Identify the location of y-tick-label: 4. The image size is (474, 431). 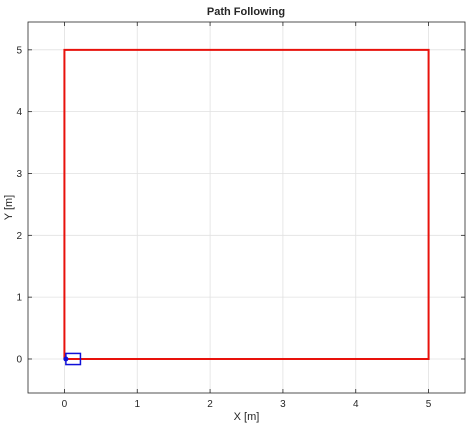
(19, 112).